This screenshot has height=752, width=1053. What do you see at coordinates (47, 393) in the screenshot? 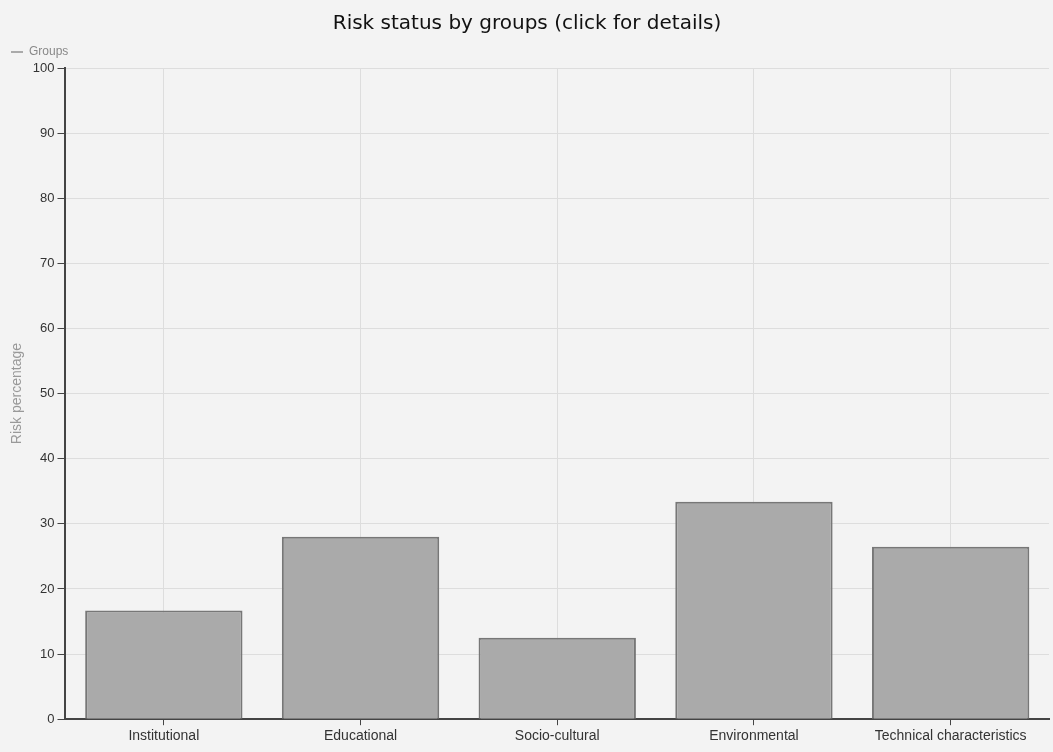
I see `y-tick-label: 50` at bounding box center [47, 393].